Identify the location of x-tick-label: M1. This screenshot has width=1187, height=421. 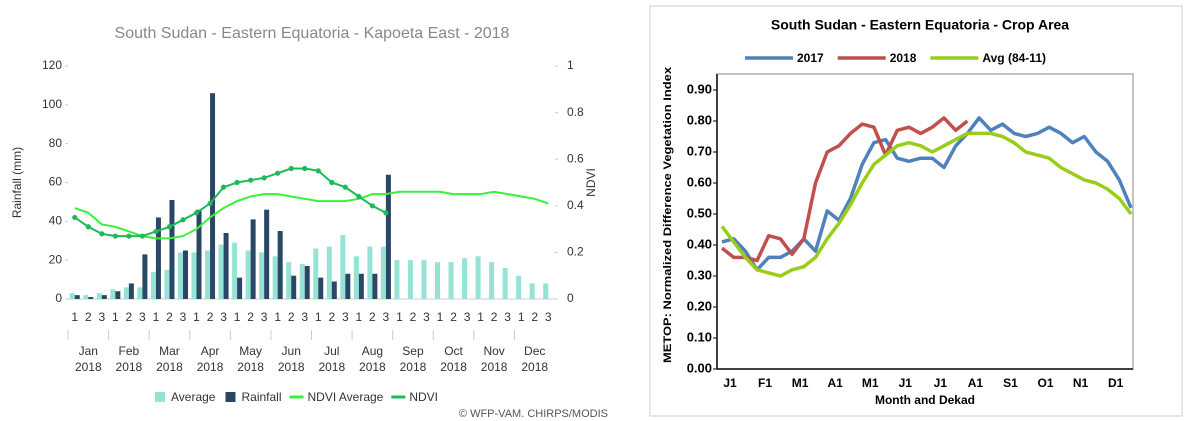
(870, 383).